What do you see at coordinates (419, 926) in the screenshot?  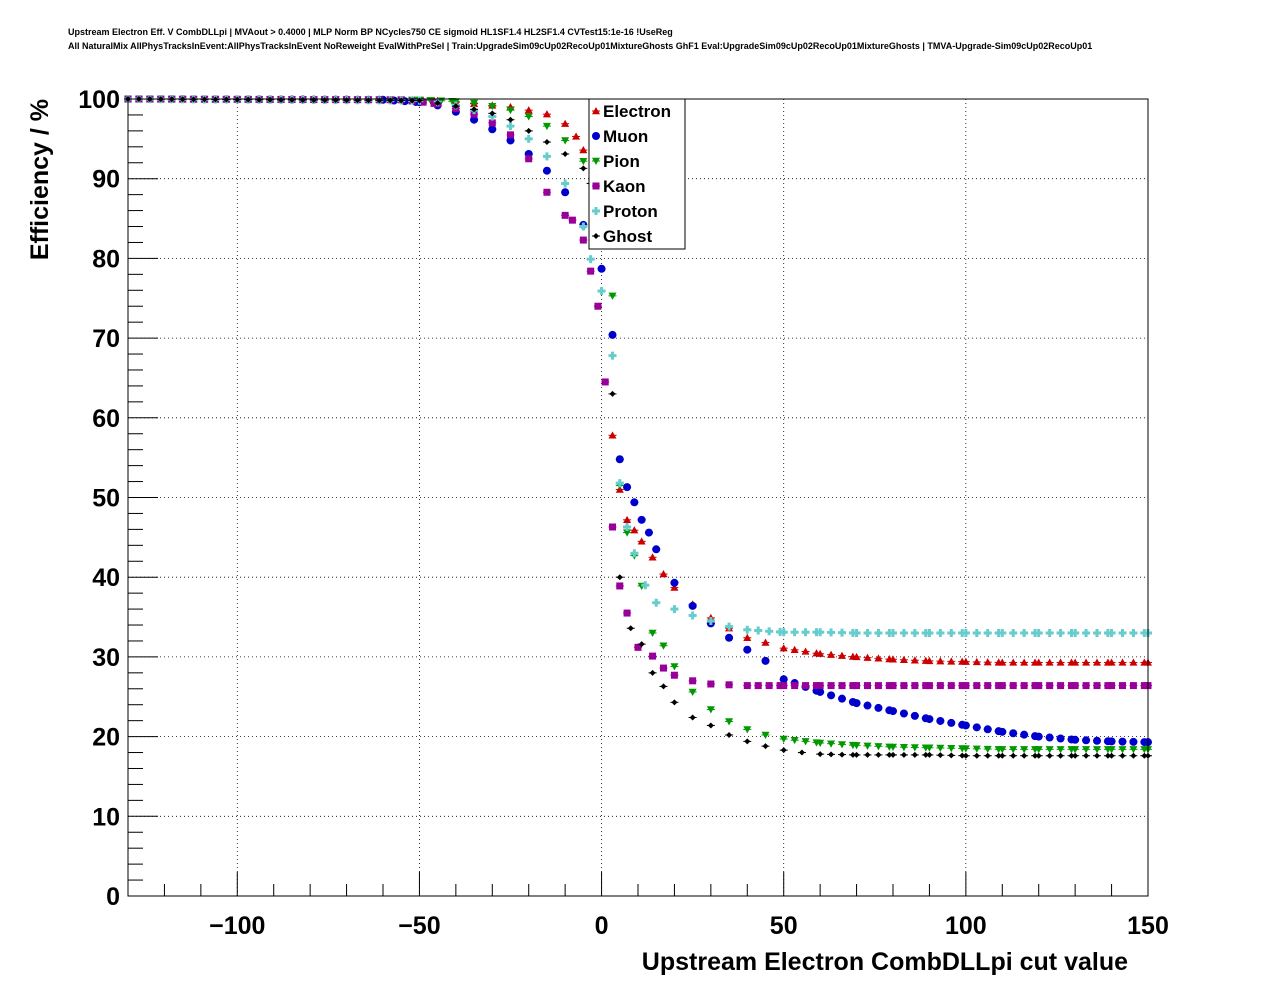 I see `x-tick-label: −50` at bounding box center [419, 926].